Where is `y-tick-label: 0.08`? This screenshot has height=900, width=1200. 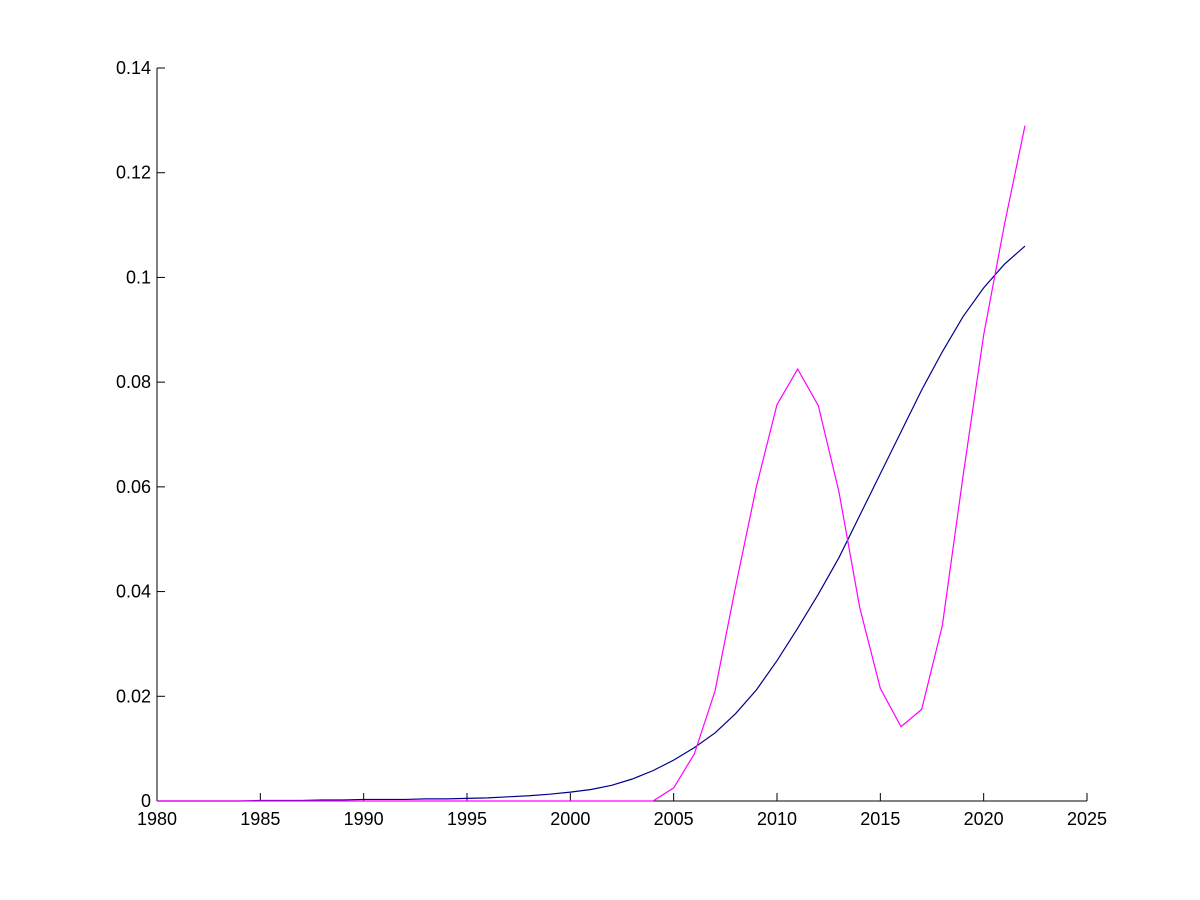
y-tick-label: 0.08 is located at coordinates (133, 382).